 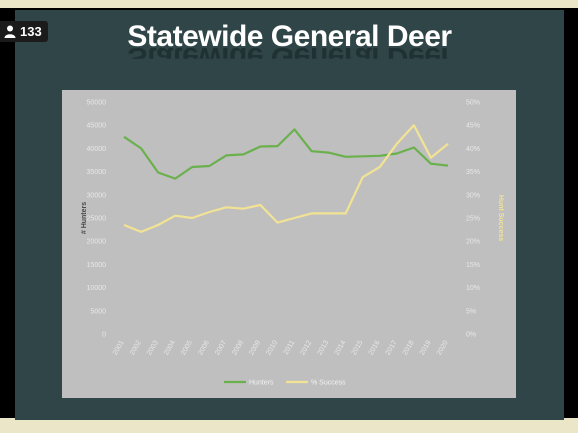 I want to click on x-tick-label: 2015, so click(x=358, y=347).